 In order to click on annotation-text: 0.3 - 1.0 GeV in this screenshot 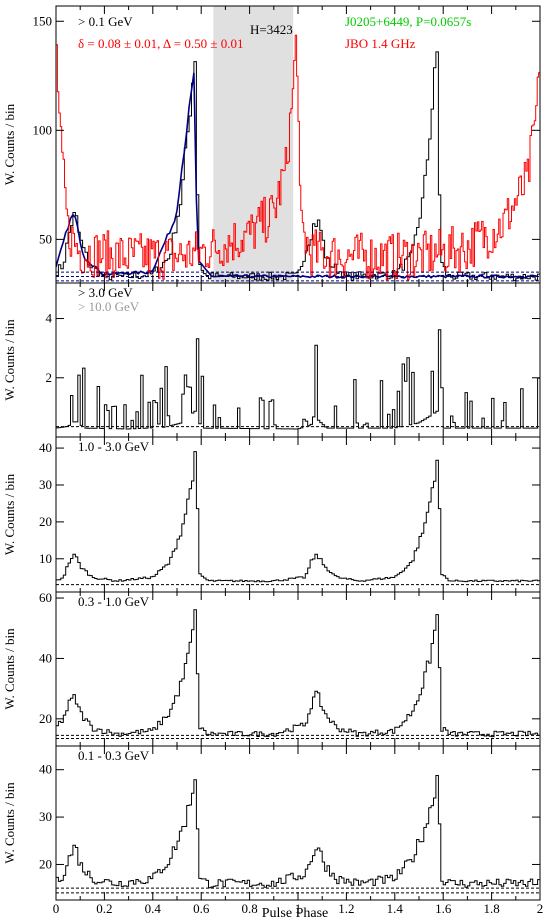, I will do `click(114, 601)`.